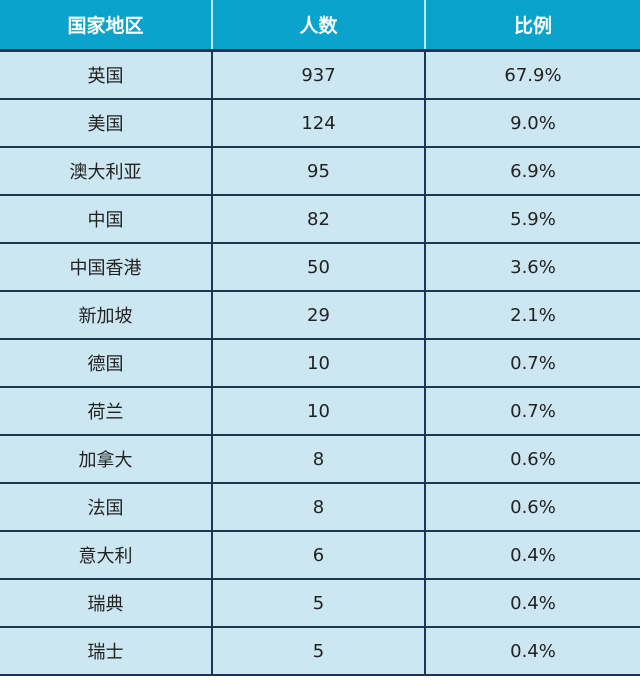  Describe the element at coordinates (106, 459) in the screenshot. I see `cell-region: 加拿大` at that location.